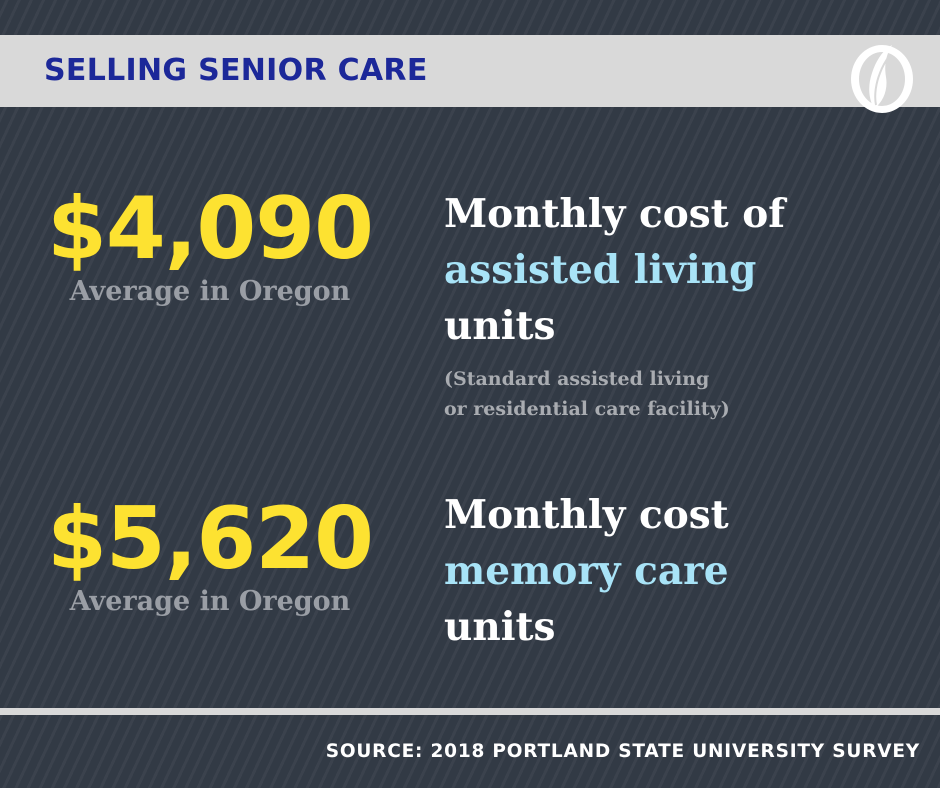 The width and height of the screenshot is (940, 788). Describe the element at coordinates (210, 229) in the screenshot. I see `stat-value: $4,090` at that location.